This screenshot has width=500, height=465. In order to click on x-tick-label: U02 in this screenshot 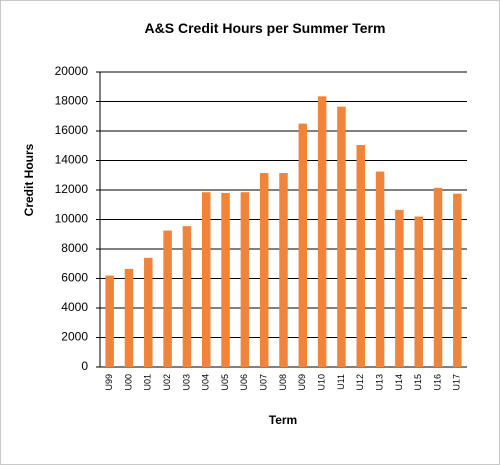, I will do `click(167, 382)`.